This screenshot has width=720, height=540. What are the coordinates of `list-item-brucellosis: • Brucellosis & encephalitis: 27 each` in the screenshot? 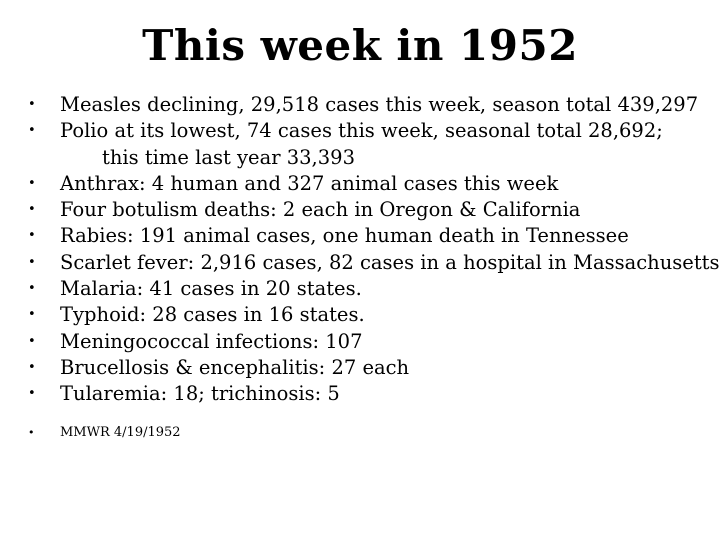 It's located at (363, 368).